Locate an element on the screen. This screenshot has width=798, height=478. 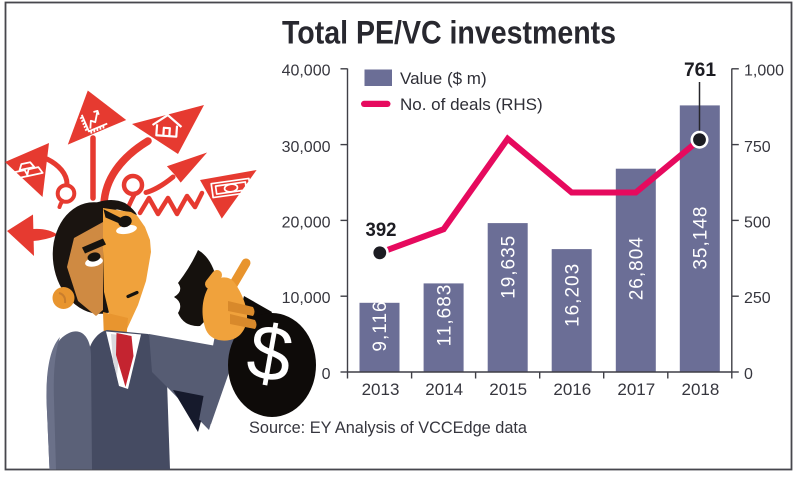
svg-text: 761 is located at coordinates (700, 70).